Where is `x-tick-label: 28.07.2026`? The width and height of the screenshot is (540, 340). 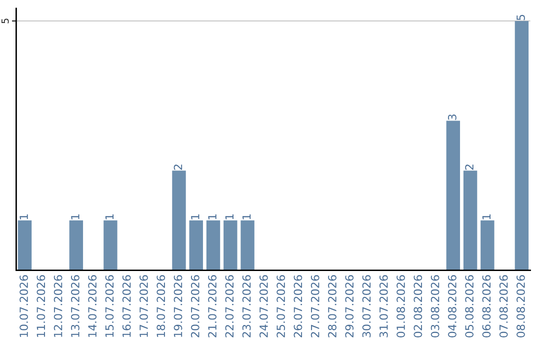
x-tick-label: 28.07.2026 is located at coordinates (332, 306).